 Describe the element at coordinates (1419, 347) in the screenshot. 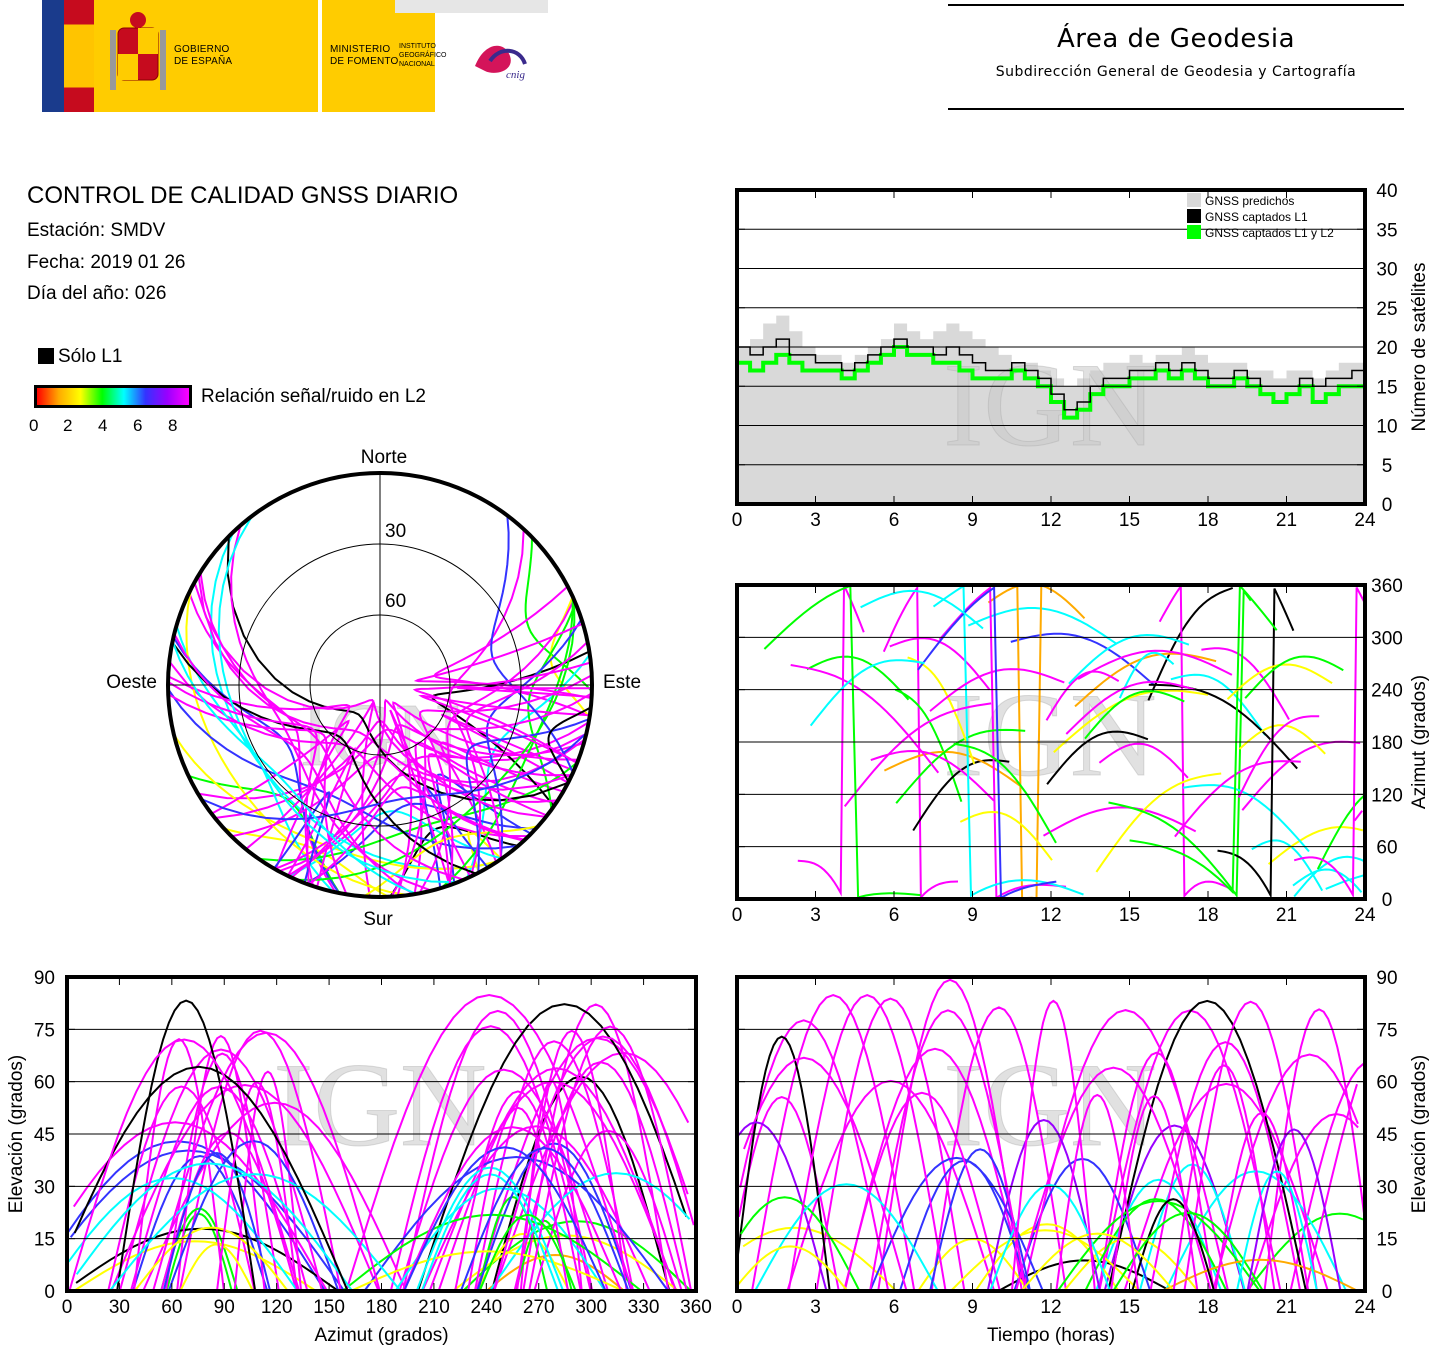

I see `y-axis-label: Número de satélites` at that location.